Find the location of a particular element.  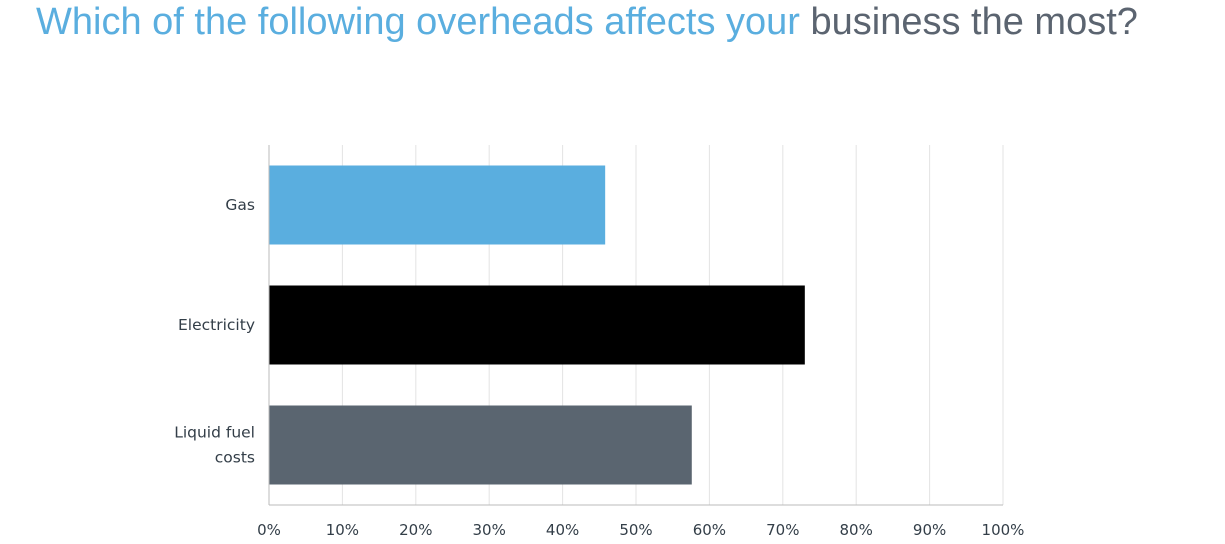

x-tick-label: 80% is located at coordinates (856, 530).